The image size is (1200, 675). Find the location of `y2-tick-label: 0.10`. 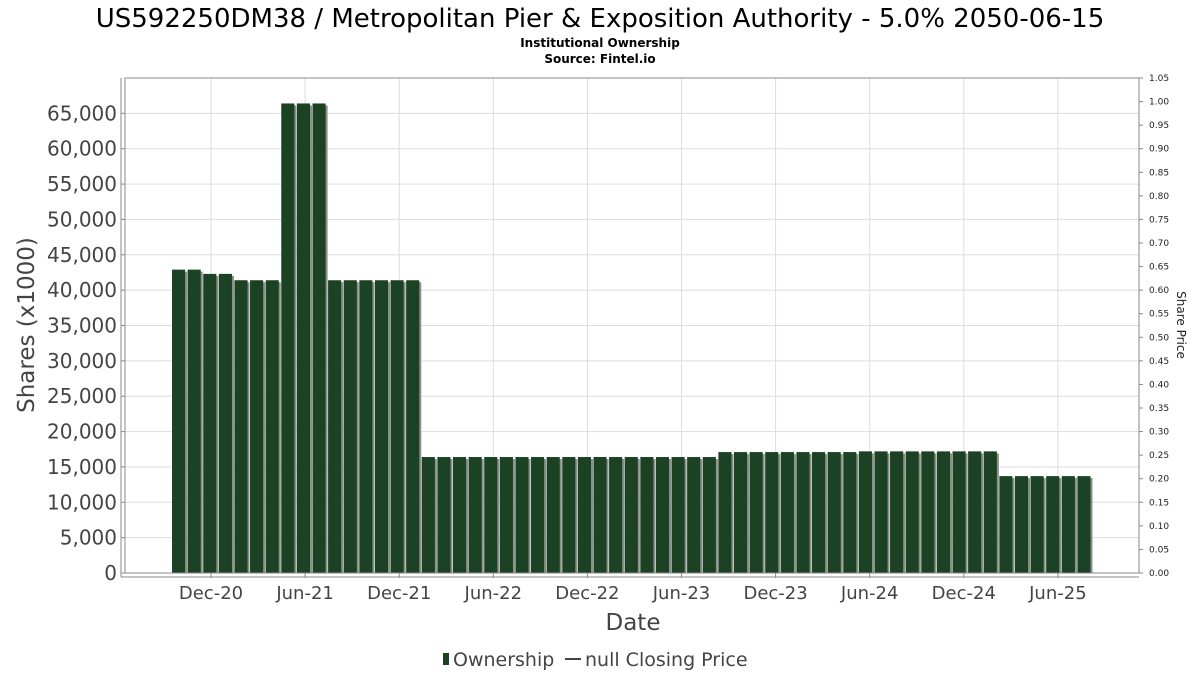

y2-tick-label: 0.10 is located at coordinates (1159, 527).